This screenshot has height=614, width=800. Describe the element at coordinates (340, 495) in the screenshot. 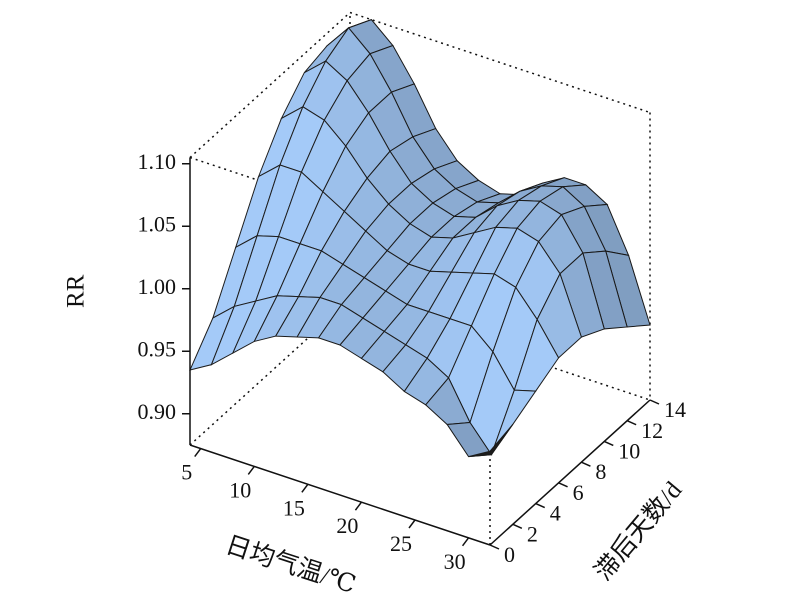

I see `x-axis` at that location.